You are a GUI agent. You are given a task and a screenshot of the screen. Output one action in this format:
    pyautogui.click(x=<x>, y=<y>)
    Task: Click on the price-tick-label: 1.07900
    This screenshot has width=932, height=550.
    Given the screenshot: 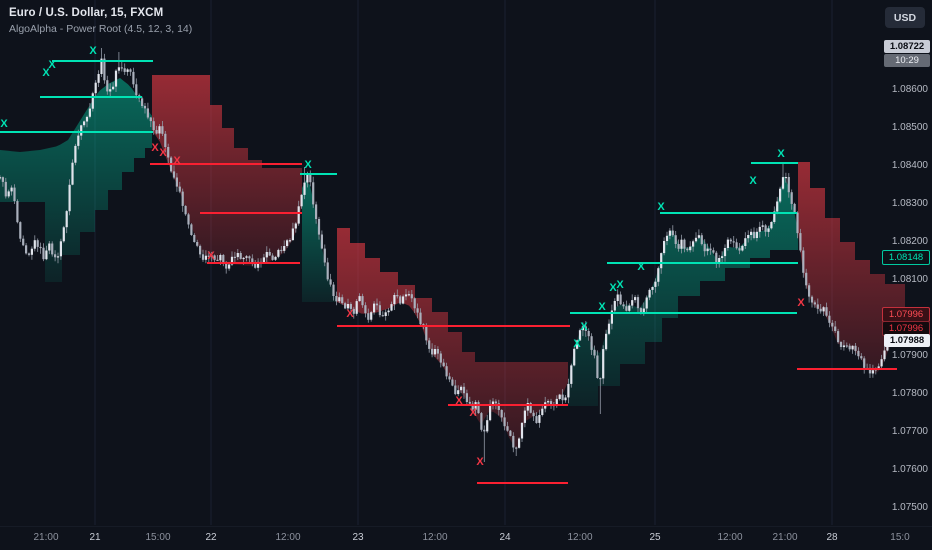 What is the action you would take?
    pyautogui.click(x=909, y=355)
    